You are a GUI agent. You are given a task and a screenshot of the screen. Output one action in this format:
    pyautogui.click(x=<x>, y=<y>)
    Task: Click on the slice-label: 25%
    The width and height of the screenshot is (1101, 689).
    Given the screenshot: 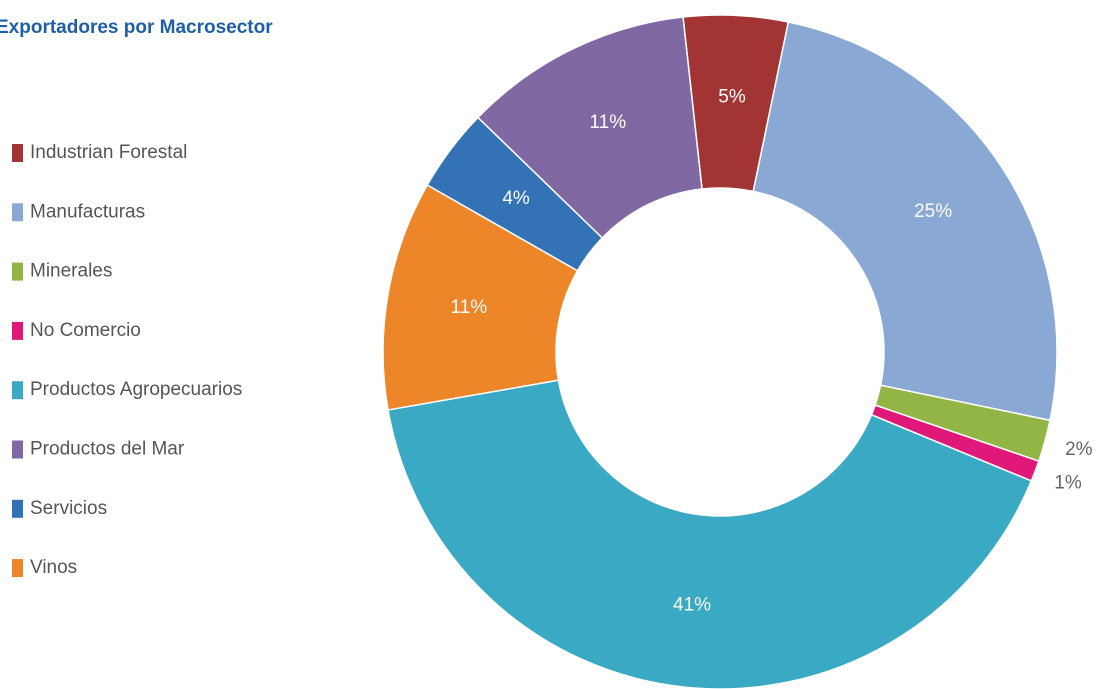 What is the action you would take?
    pyautogui.click(x=933, y=211)
    